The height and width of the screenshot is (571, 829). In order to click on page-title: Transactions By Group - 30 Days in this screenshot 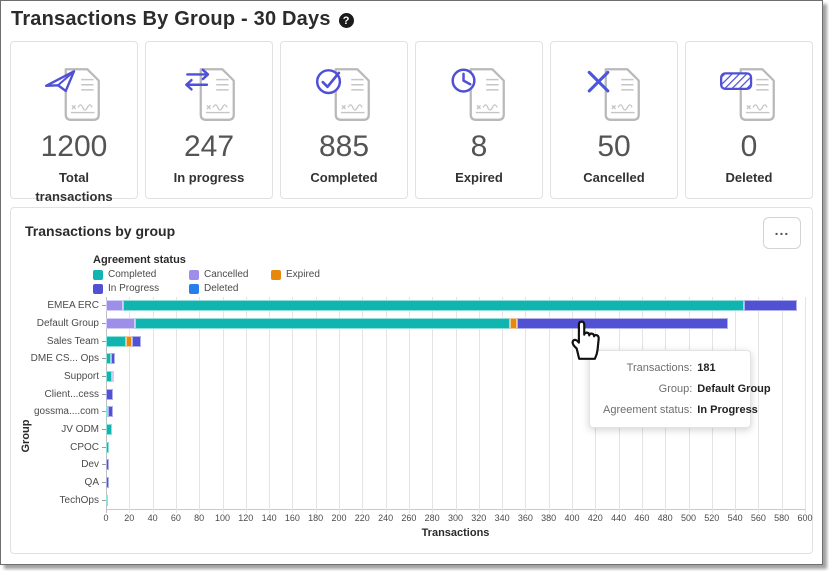, I will do `click(171, 19)`.